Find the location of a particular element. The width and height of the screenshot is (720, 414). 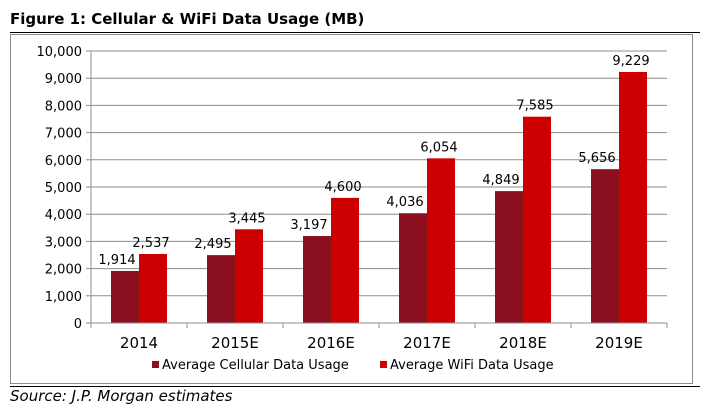

data-label: 1,914 is located at coordinates (116, 260).